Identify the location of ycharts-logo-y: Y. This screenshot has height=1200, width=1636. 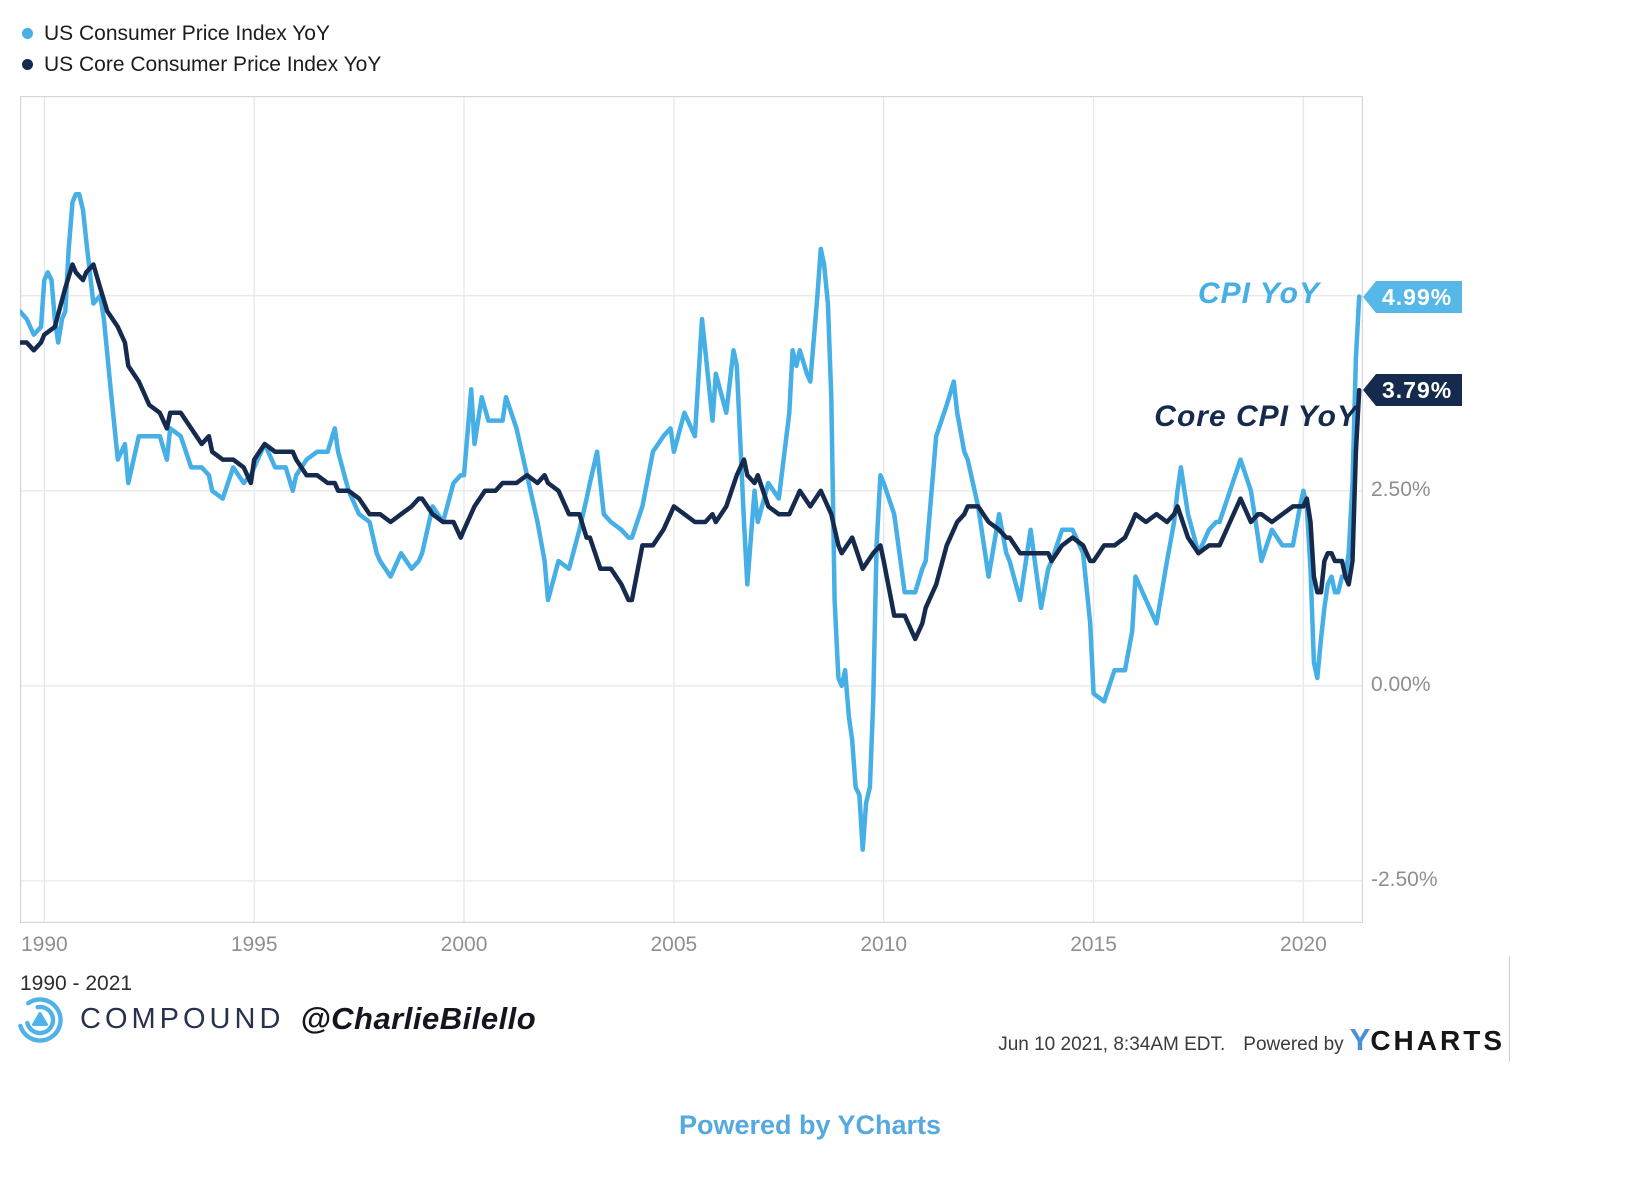
(1360, 1039).